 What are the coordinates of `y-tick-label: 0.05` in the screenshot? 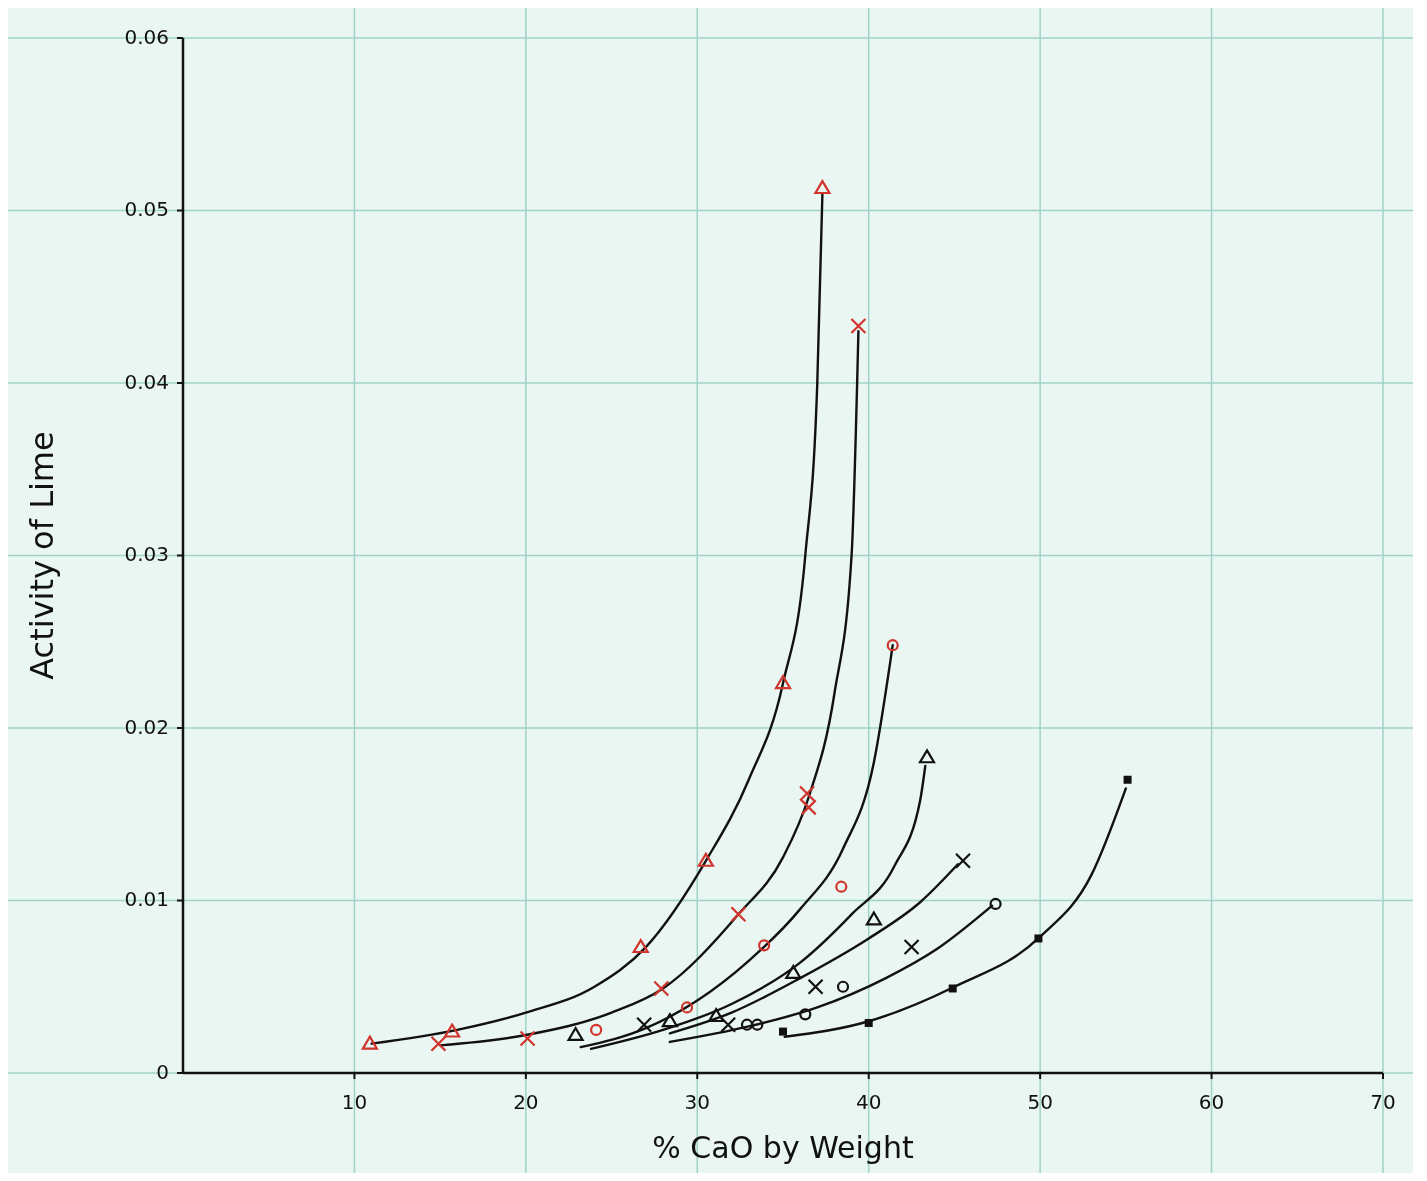 It's located at (146, 209).